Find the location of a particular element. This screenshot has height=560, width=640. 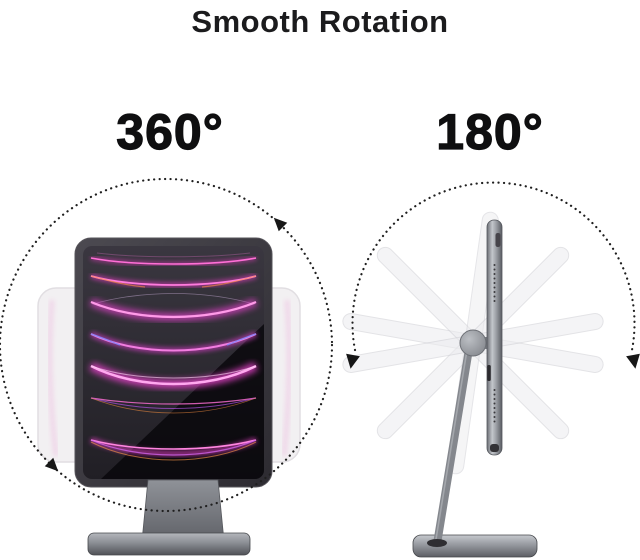

tablet-screen-wallpaper is located at coordinates (173, 362).